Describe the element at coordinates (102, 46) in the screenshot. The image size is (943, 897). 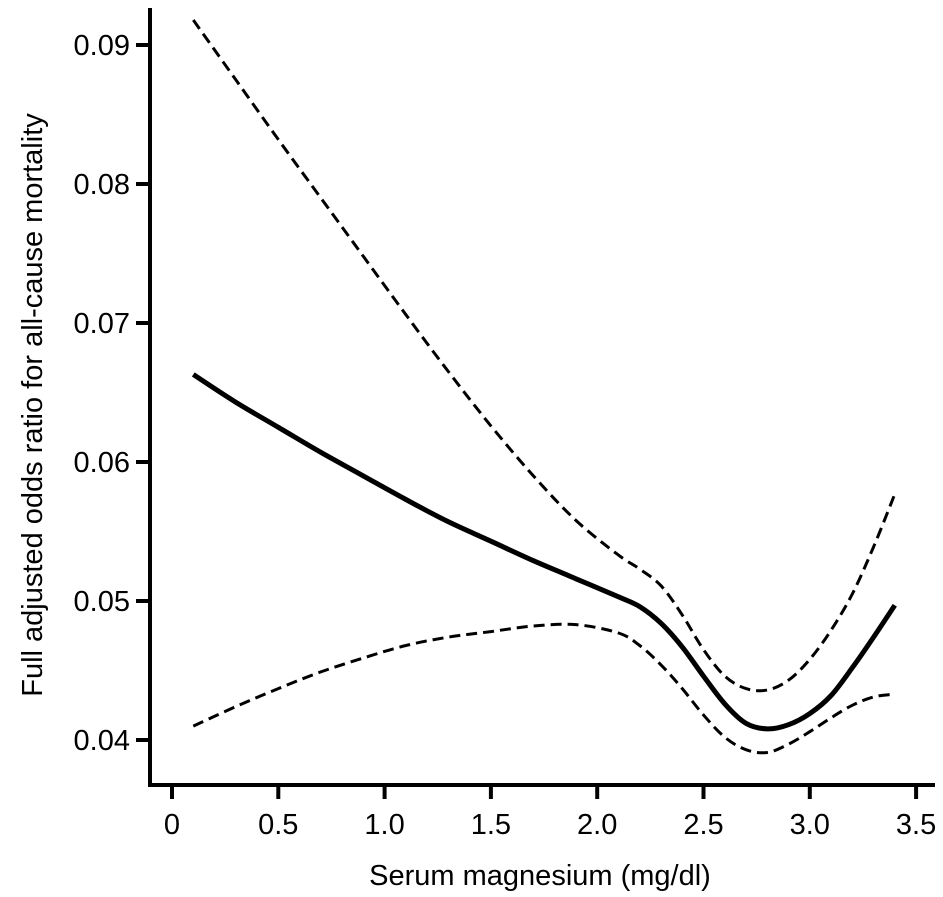
I see `y-tick-label: 0.09` at that location.